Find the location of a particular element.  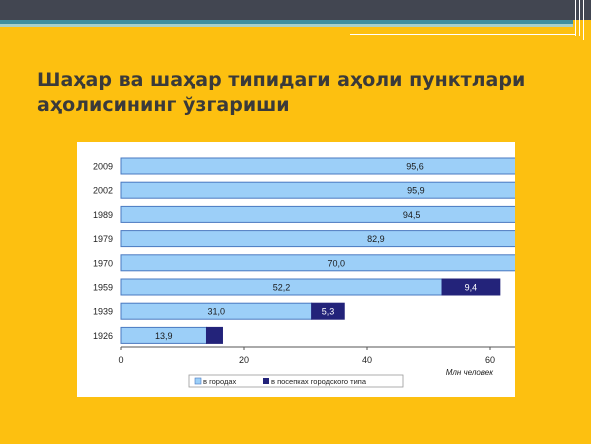

legend-label-urban: в городах is located at coordinates (220, 381).